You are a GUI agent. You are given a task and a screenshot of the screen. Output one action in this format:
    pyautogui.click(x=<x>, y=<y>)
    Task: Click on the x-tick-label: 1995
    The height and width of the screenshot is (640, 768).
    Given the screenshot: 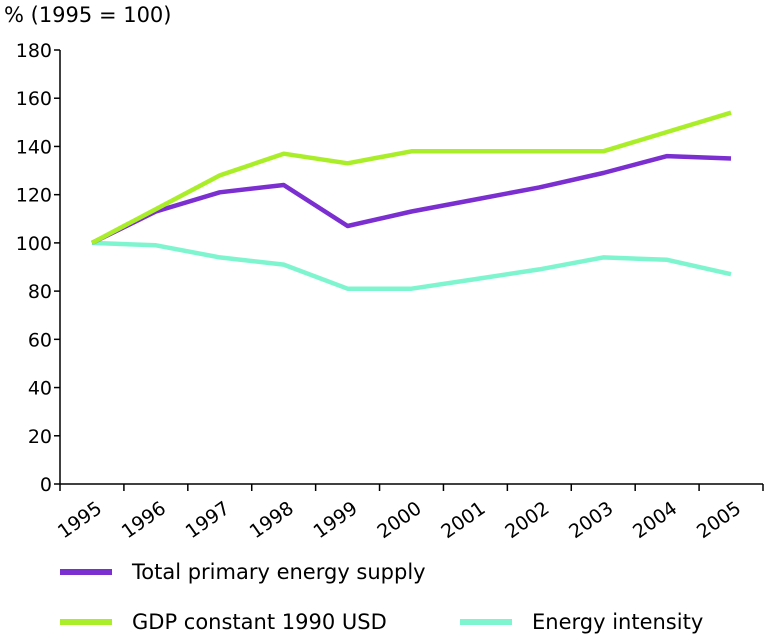 What is the action you would take?
    pyautogui.click(x=80, y=520)
    